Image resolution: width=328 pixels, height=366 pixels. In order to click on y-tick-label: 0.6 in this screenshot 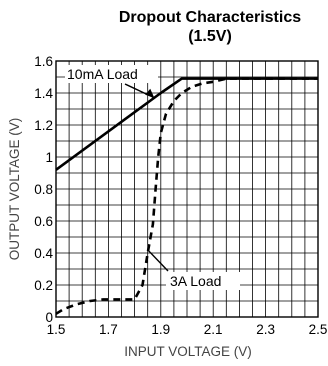, I will do `click(43, 221)`.